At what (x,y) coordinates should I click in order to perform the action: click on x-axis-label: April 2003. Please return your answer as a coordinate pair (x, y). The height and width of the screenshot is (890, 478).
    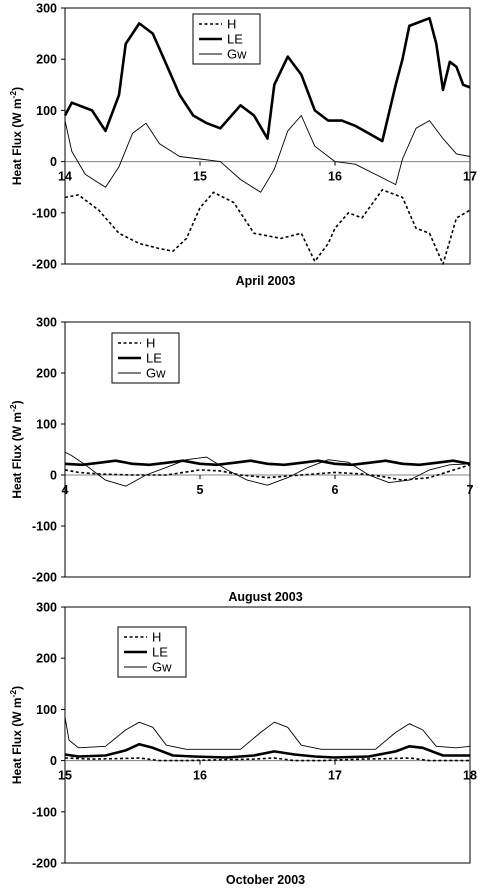
    Looking at the image, I should click on (266, 281).